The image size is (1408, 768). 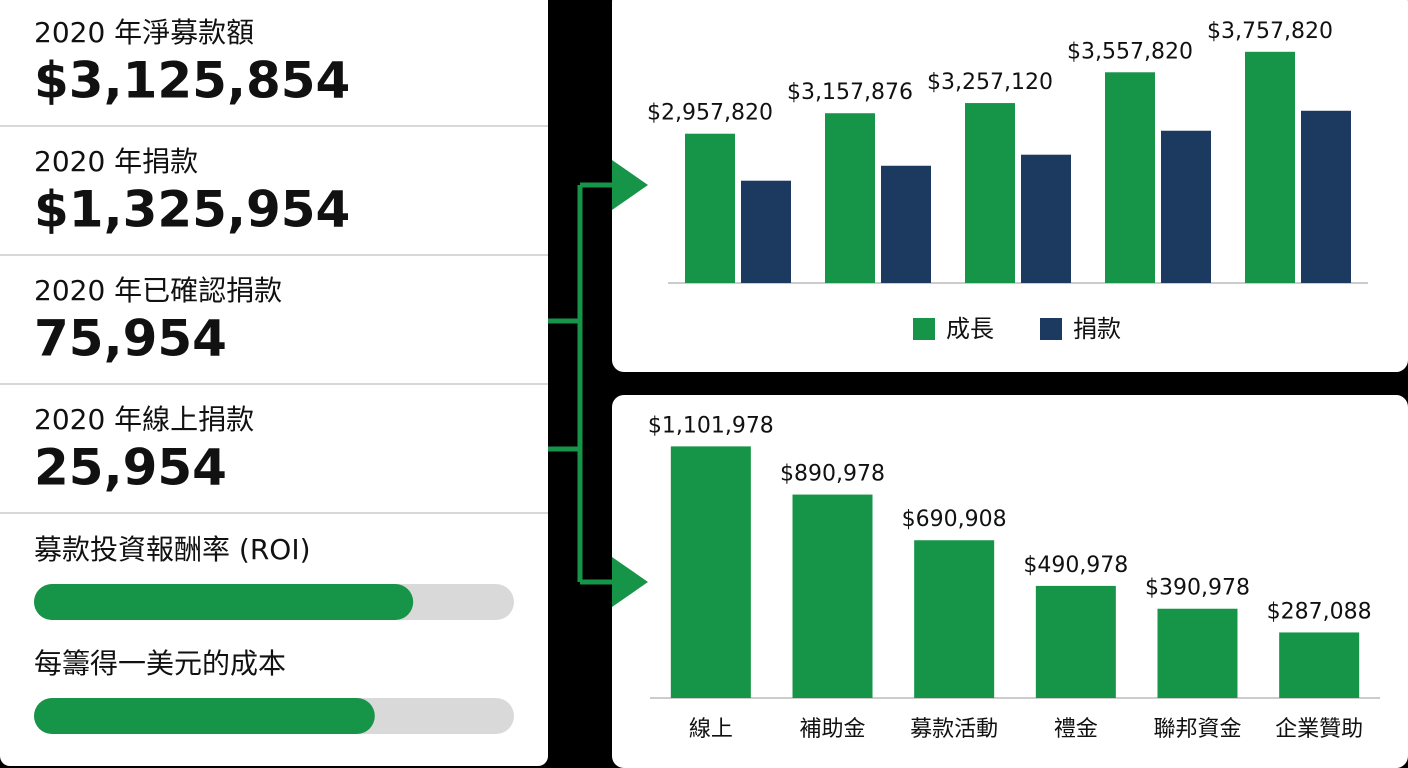 I want to click on value-label: $490,978, so click(x=1075, y=565).